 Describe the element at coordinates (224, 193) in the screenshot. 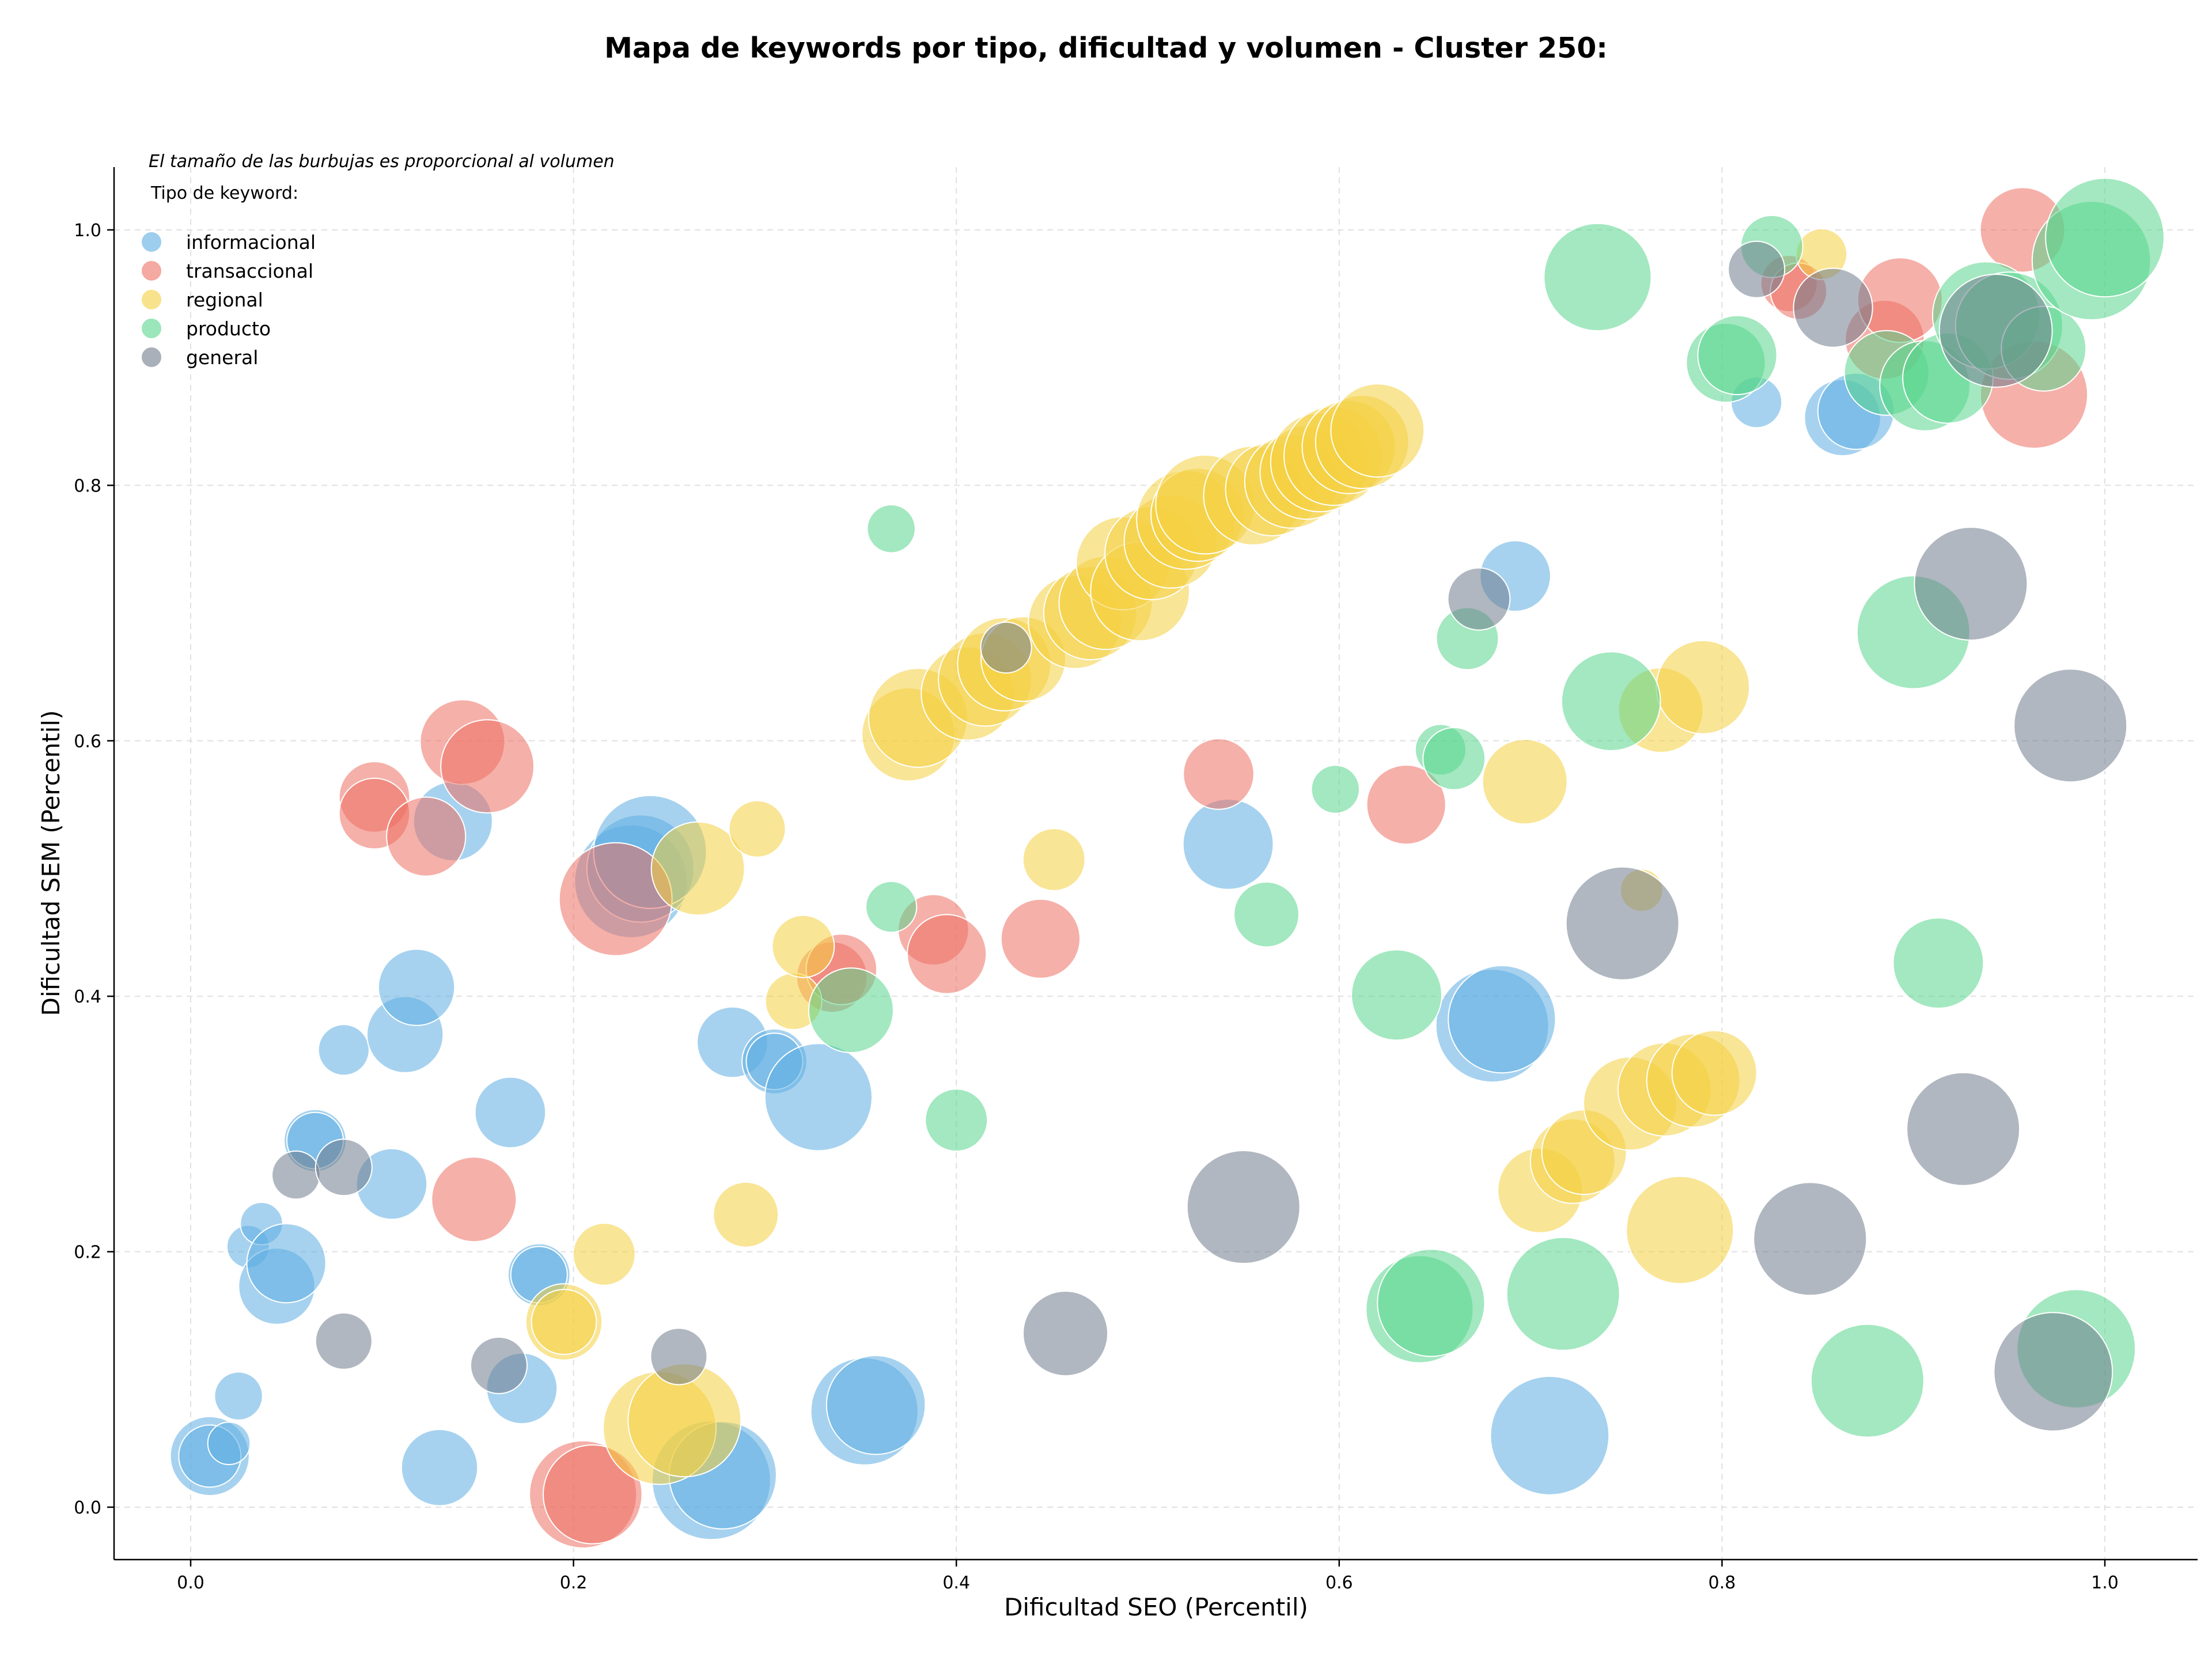

I see `legend-title: Tipo de keyword:` at that location.